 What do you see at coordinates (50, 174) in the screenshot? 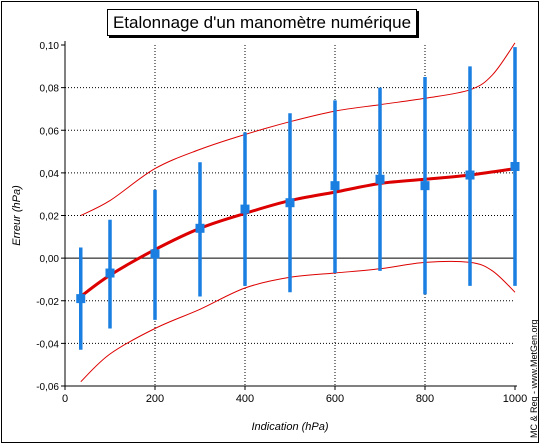
I see `y-tick-label: 0,04` at bounding box center [50, 174].